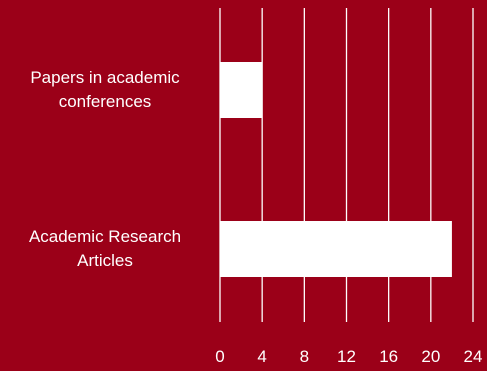  I want to click on x-tick-label: 20, so click(430, 356).